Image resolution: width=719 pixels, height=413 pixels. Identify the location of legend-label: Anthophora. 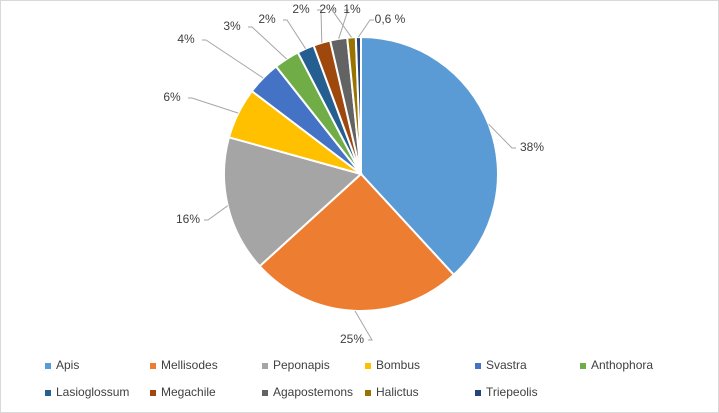
(622, 365).